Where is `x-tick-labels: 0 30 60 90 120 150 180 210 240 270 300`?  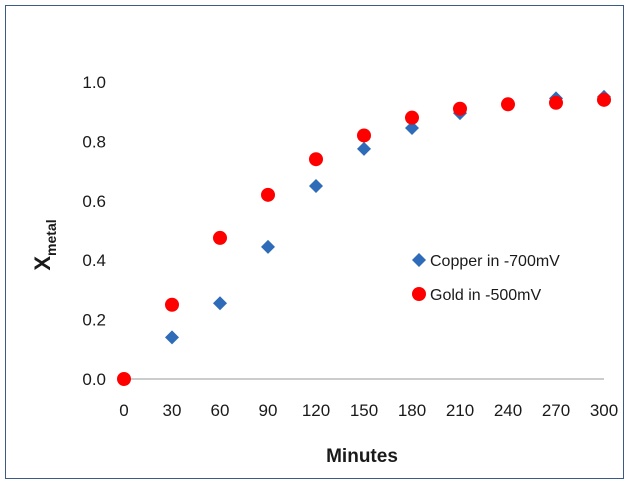 x-tick-labels: 0 30 60 90 120 150 180 210 240 270 300 is located at coordinates (368, 410).